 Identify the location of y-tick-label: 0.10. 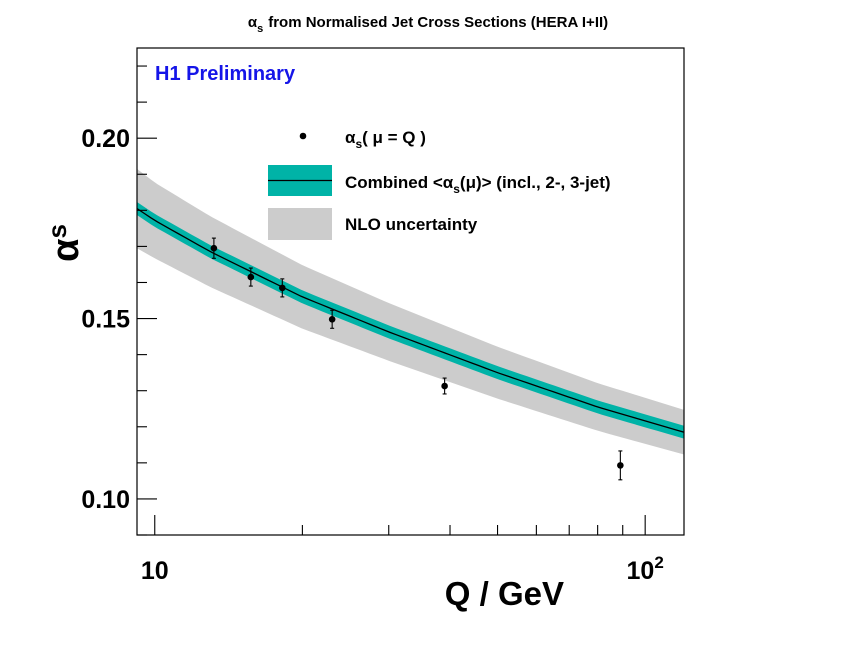
(105, 500).